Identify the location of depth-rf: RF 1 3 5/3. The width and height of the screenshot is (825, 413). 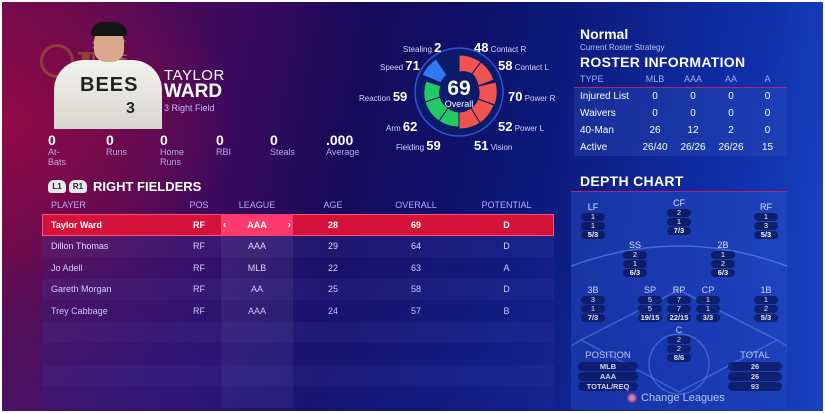
(766, 220).